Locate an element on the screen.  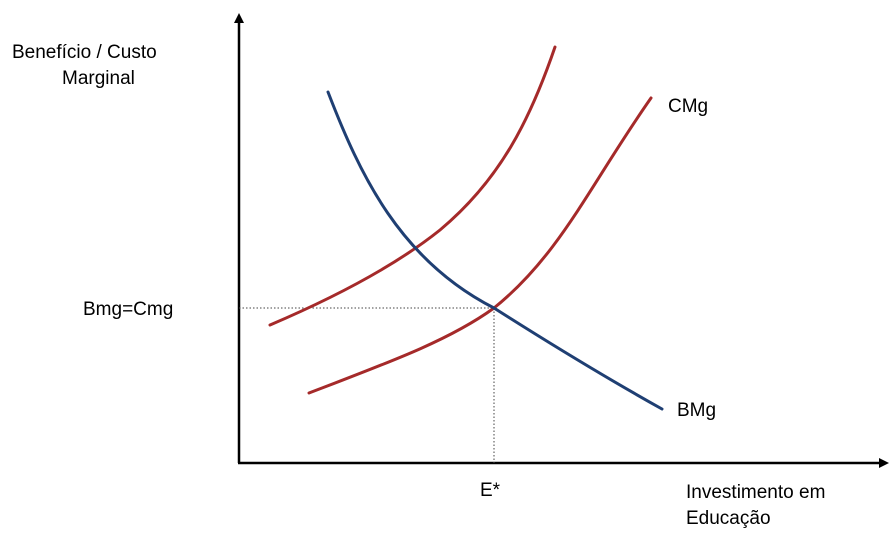
y-axis-label-line2: Marginal is located at coordinates (98, 78).